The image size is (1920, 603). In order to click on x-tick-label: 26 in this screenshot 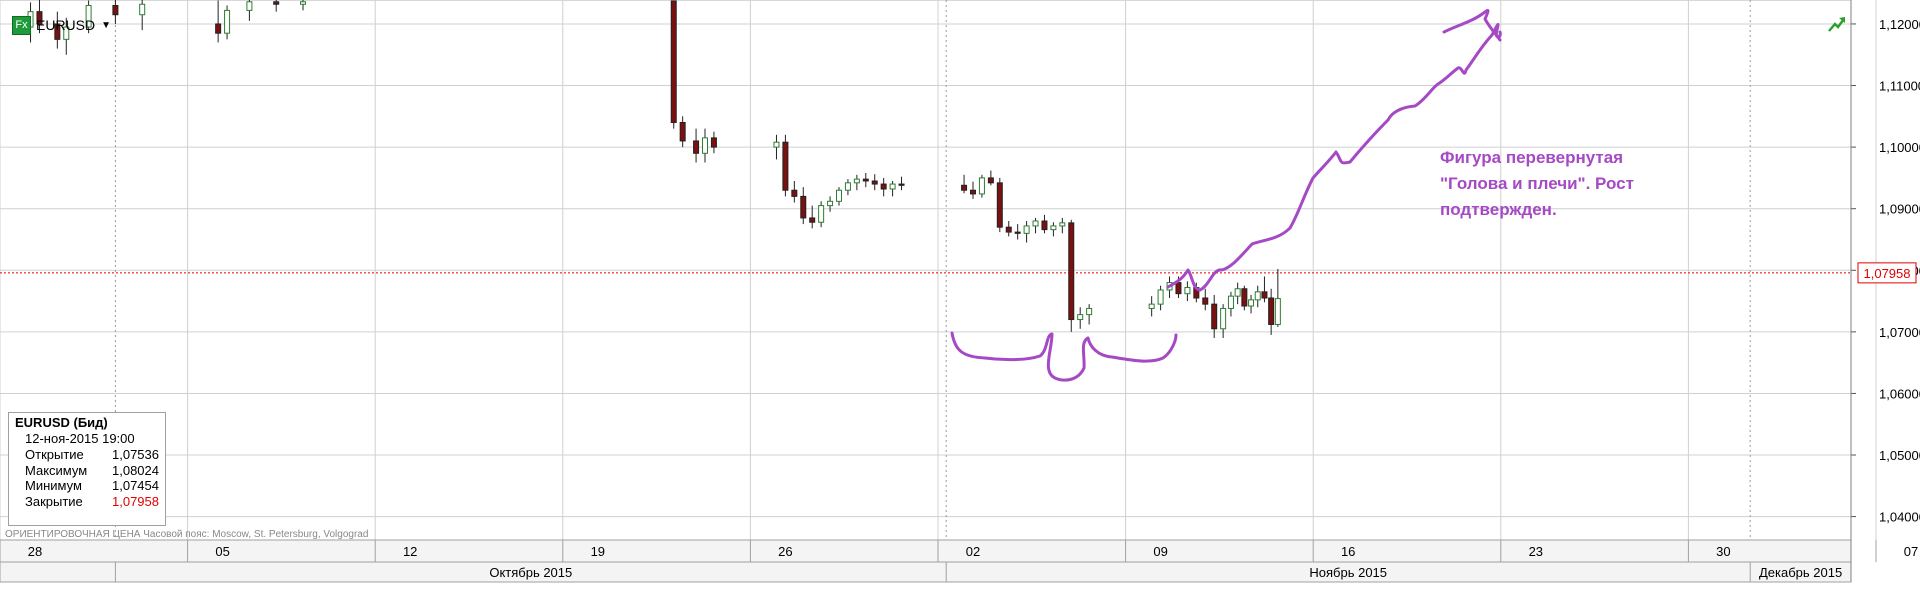, I will do `click(785, 551)`.